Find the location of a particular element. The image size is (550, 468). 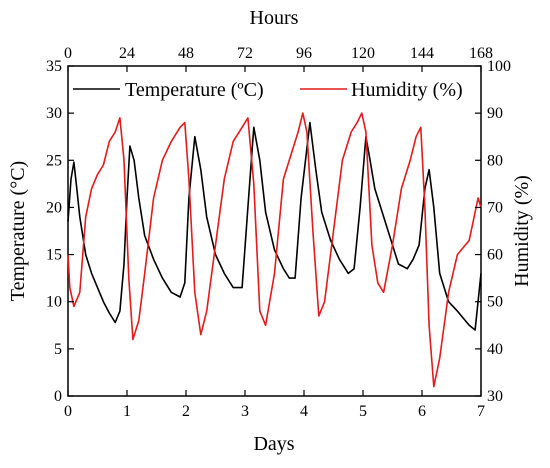

x-bottom-tick-label: 1 is located at coordinates (127, 411).